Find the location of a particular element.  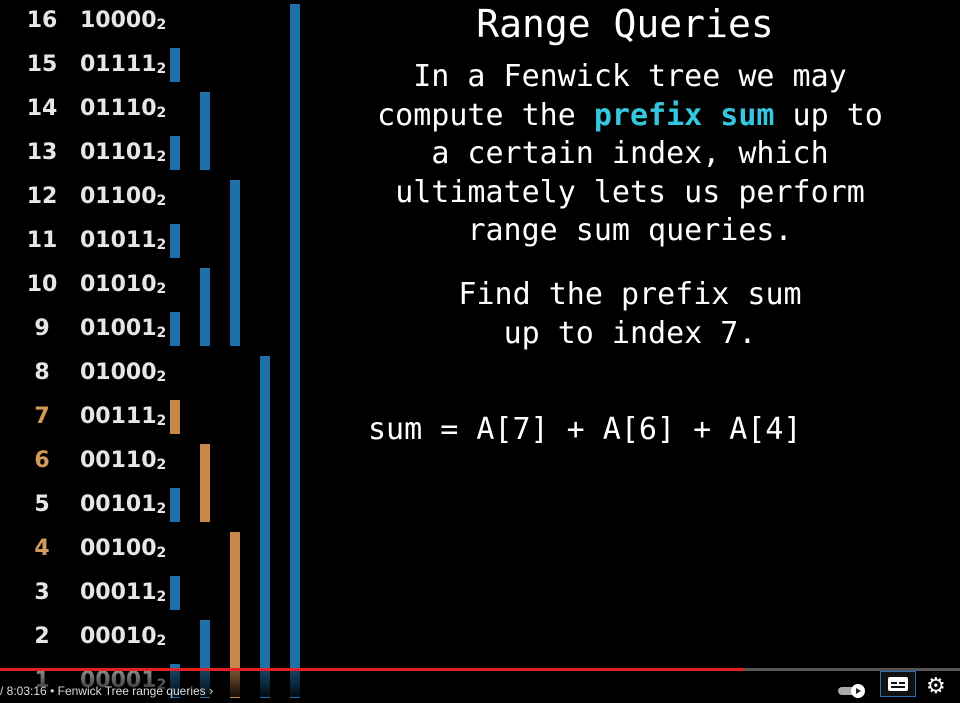

tree-row-index: 12 is located at coordinates (42, 196).